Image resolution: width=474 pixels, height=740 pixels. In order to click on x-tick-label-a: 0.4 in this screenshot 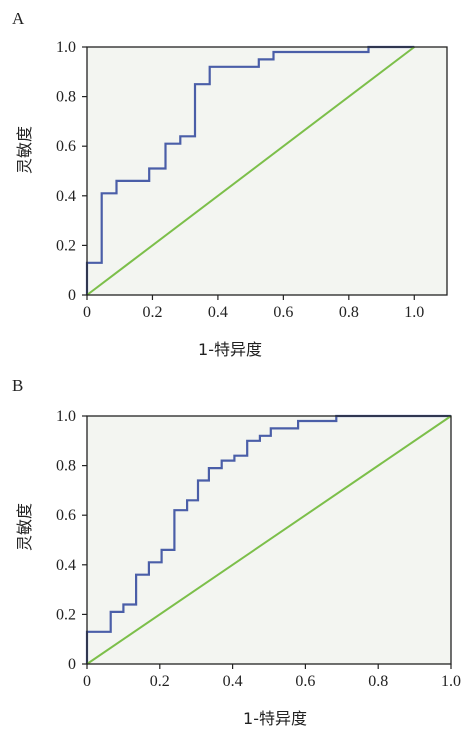, I will do `click(218, 312)`.